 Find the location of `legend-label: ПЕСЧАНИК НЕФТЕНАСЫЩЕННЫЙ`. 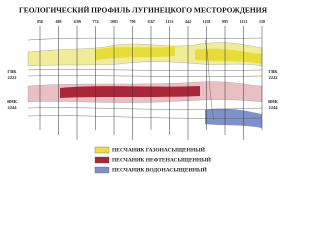

legend-label: ПЕСЧАНИК НЕФТЕНАСЫЩЕННЫЙ is located at coordinates (162, 159).